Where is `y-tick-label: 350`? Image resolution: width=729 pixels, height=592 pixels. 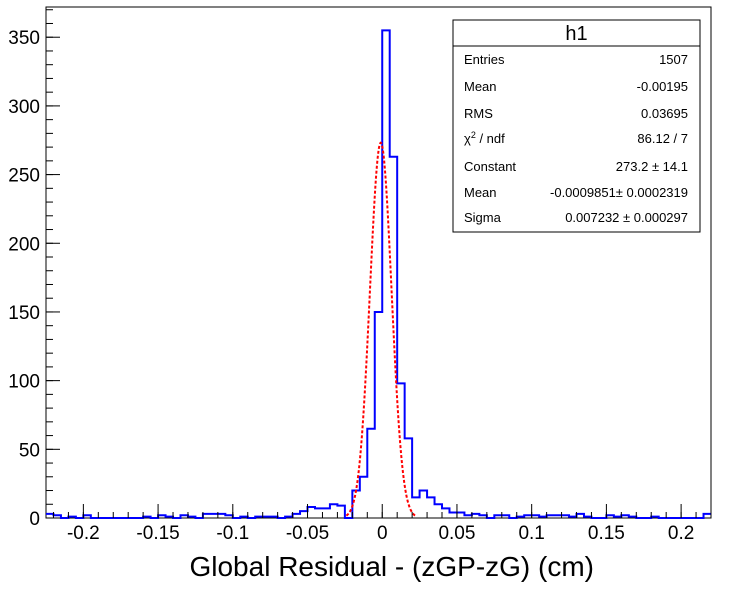 y-tick-label: 350 is located at coordinates (24, 38).